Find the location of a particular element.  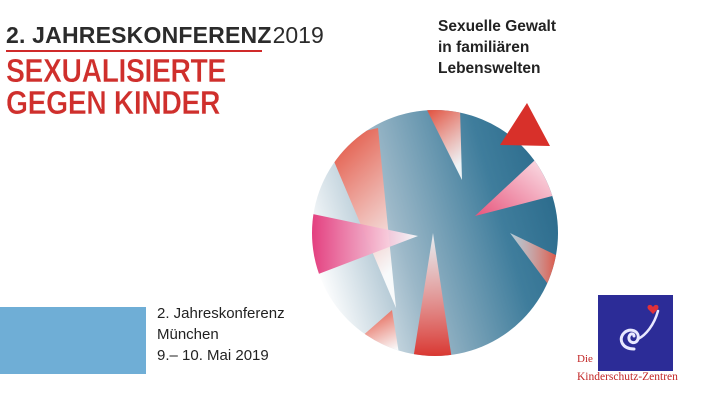

triangle-top-left is located at coordinates (360, 218).